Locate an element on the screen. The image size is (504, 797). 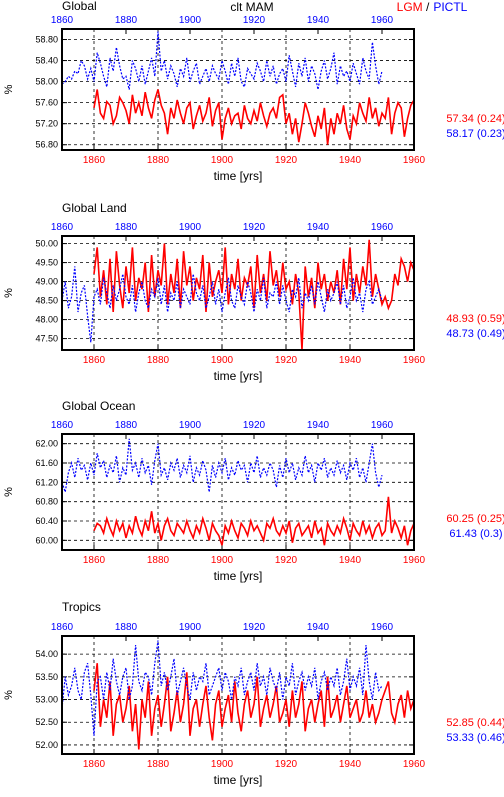
y-tick-label: 52.50 is located at coordinates (46, 722).